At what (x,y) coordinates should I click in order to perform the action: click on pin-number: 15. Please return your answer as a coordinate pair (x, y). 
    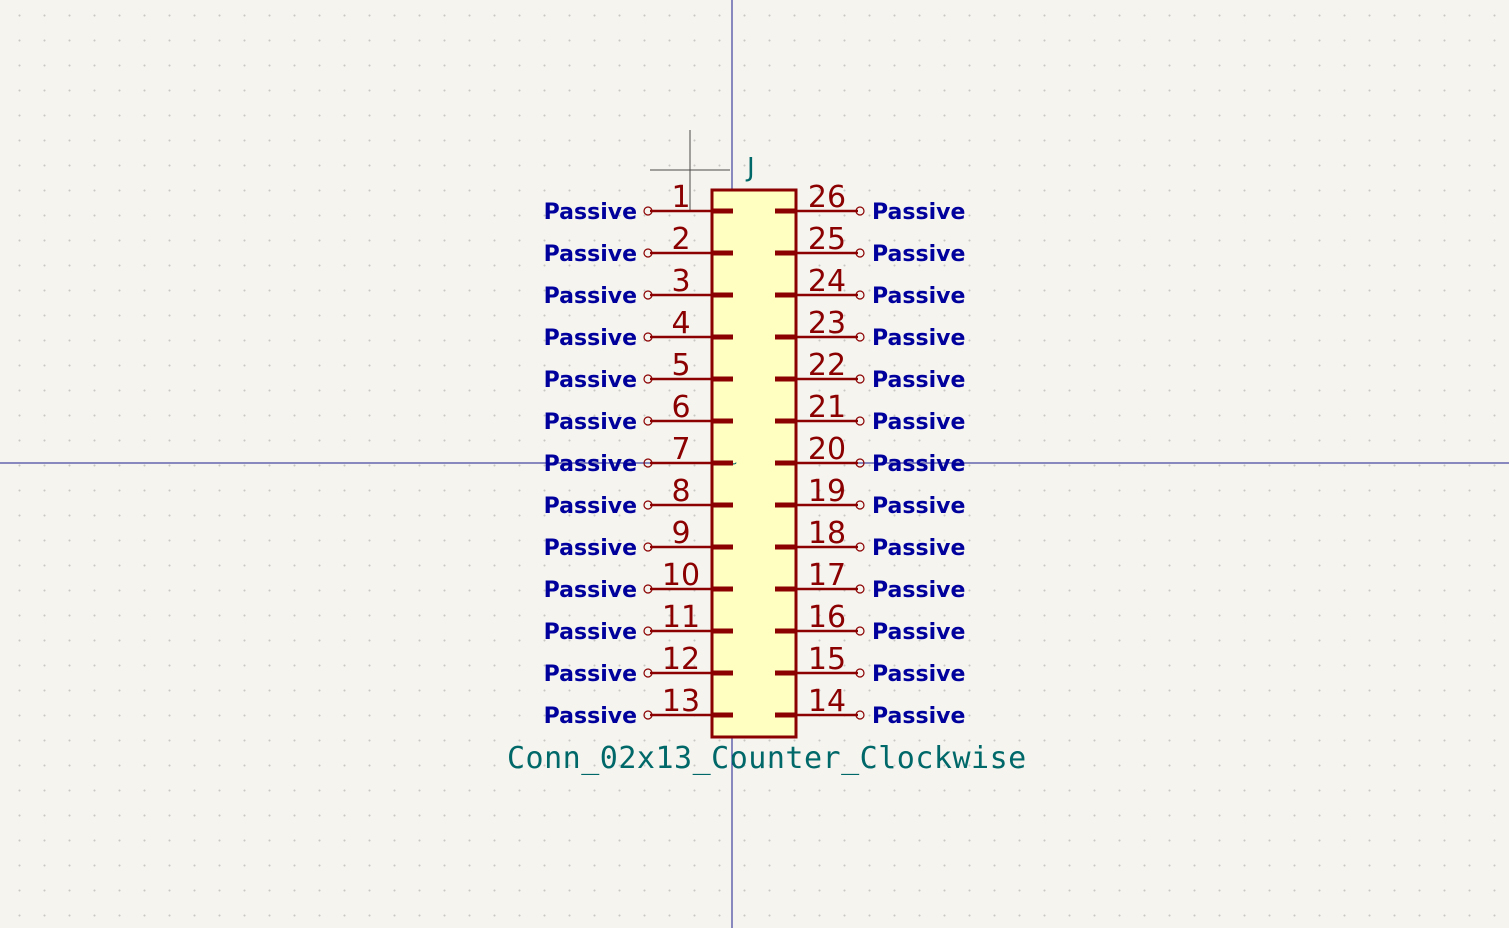
    Looking at the image, I should click on (827, 659).